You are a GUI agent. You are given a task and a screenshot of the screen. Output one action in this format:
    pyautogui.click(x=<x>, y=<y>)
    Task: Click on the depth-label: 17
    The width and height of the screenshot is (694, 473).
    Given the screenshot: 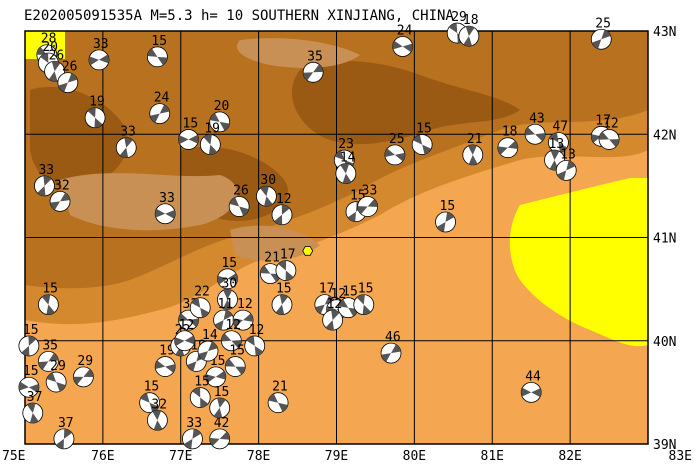 What is the action you would take?
    pyautogui.click(x=288, y=255)
    